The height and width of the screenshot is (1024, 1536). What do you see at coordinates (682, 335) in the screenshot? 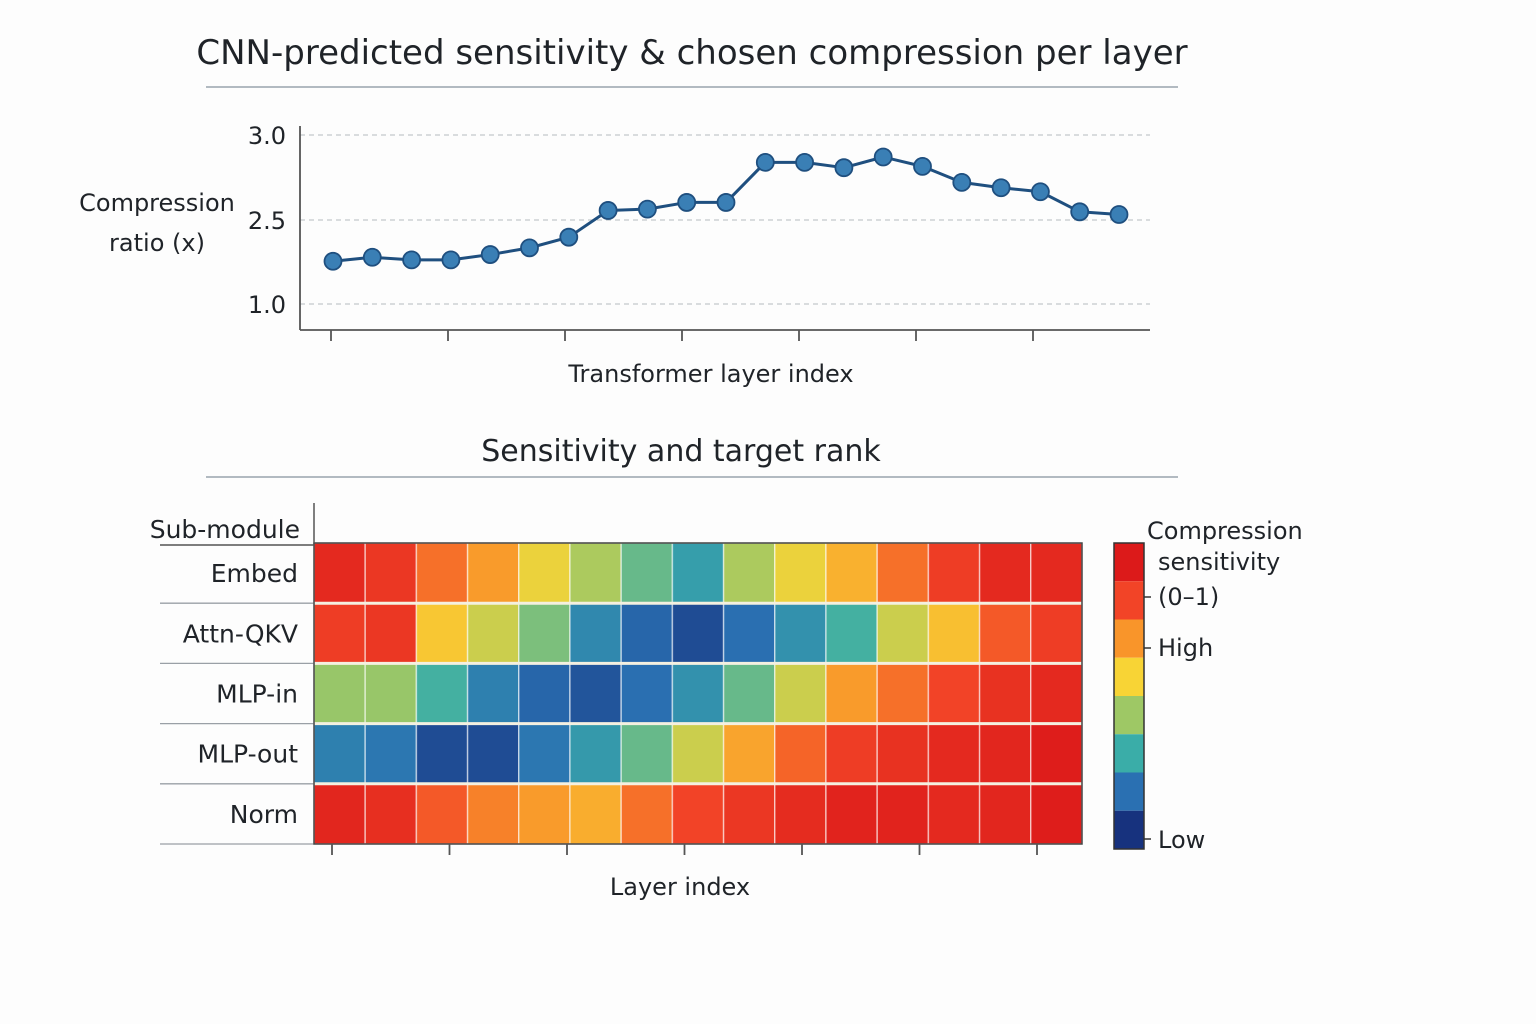
I see `line-chart-x-ticks` at bounding box center [682, 335].